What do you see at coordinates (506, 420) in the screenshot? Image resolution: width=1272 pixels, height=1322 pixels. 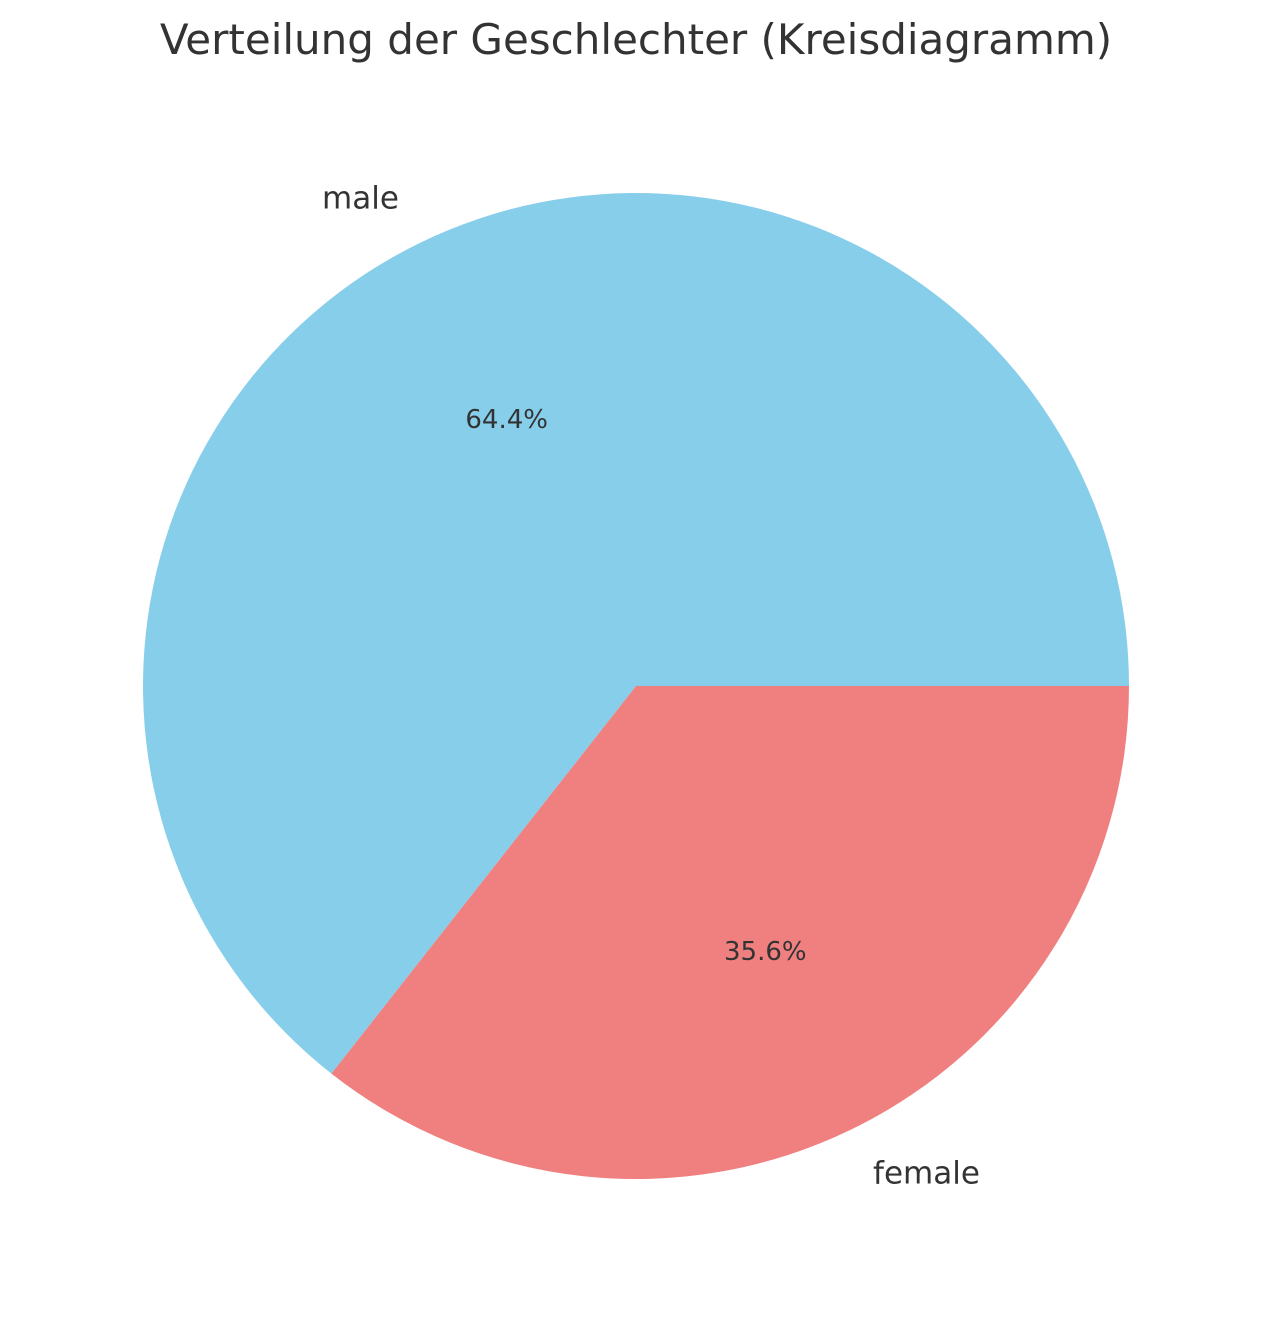 I see `slice-percent-male: 64.4%` at bounding box center [506, 420].